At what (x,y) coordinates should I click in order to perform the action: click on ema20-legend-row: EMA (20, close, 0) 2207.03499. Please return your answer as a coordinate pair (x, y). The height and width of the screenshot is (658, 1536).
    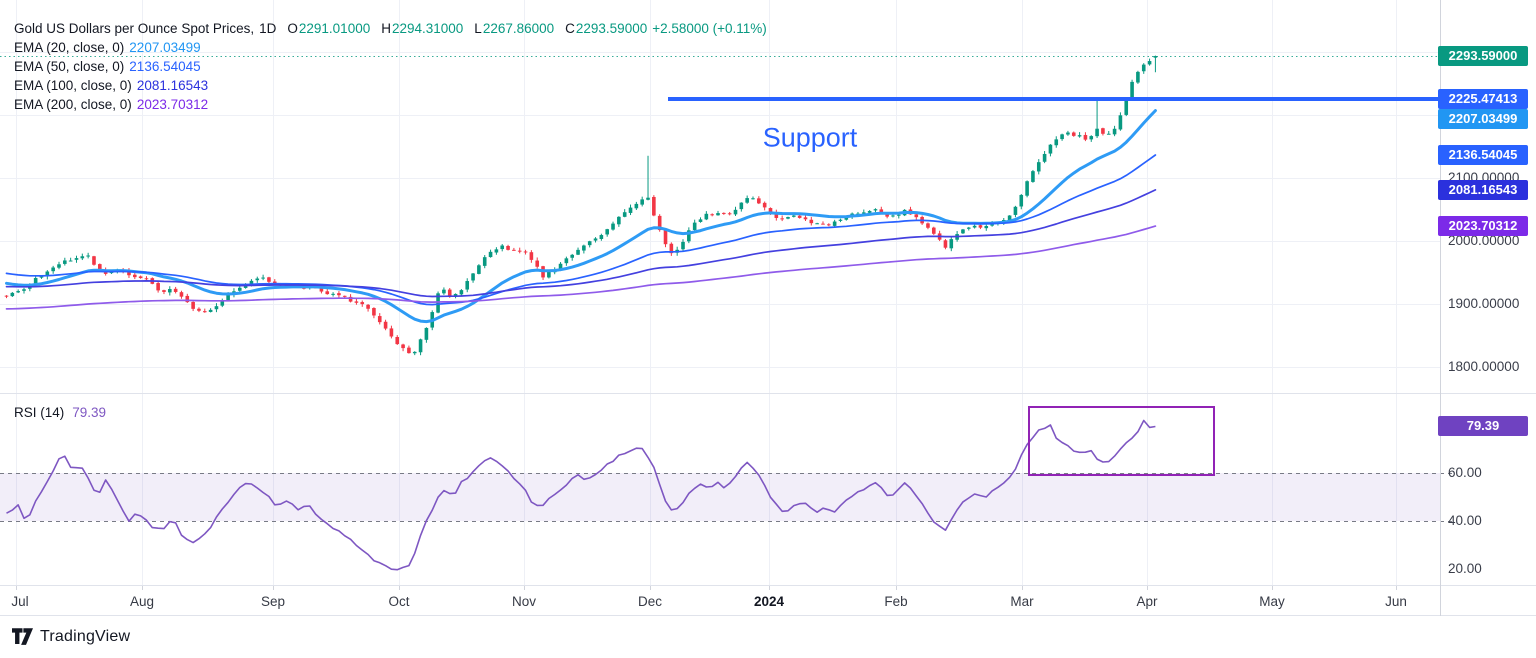
    Looking at the image, I should click on (107, 47).